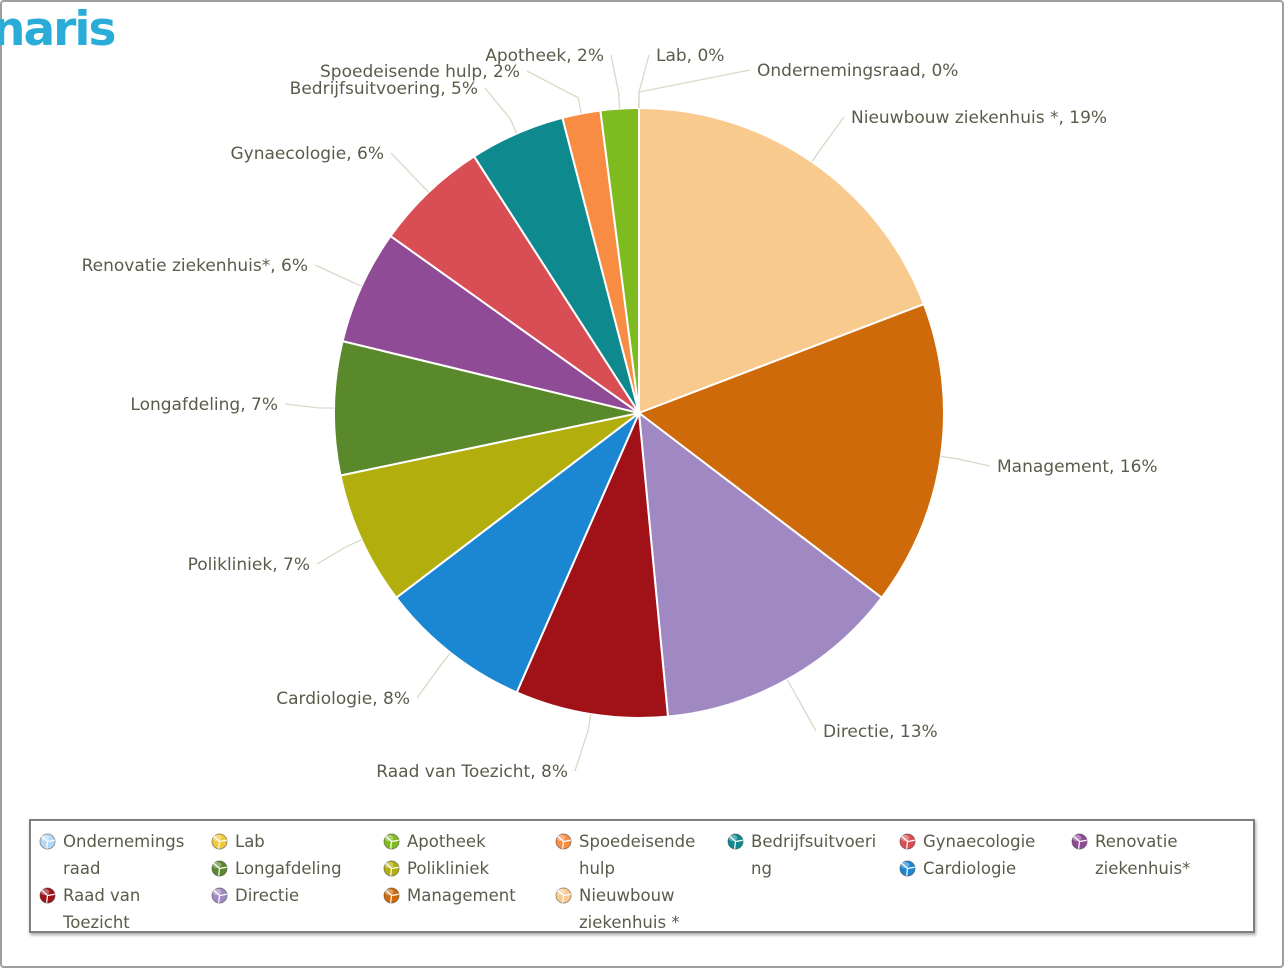 This screenshot has width=1284, height=968. Describe the element at coordinates (1077, 467) in the screenshot. I see `slice-label-management: Management, 16%` at that location.